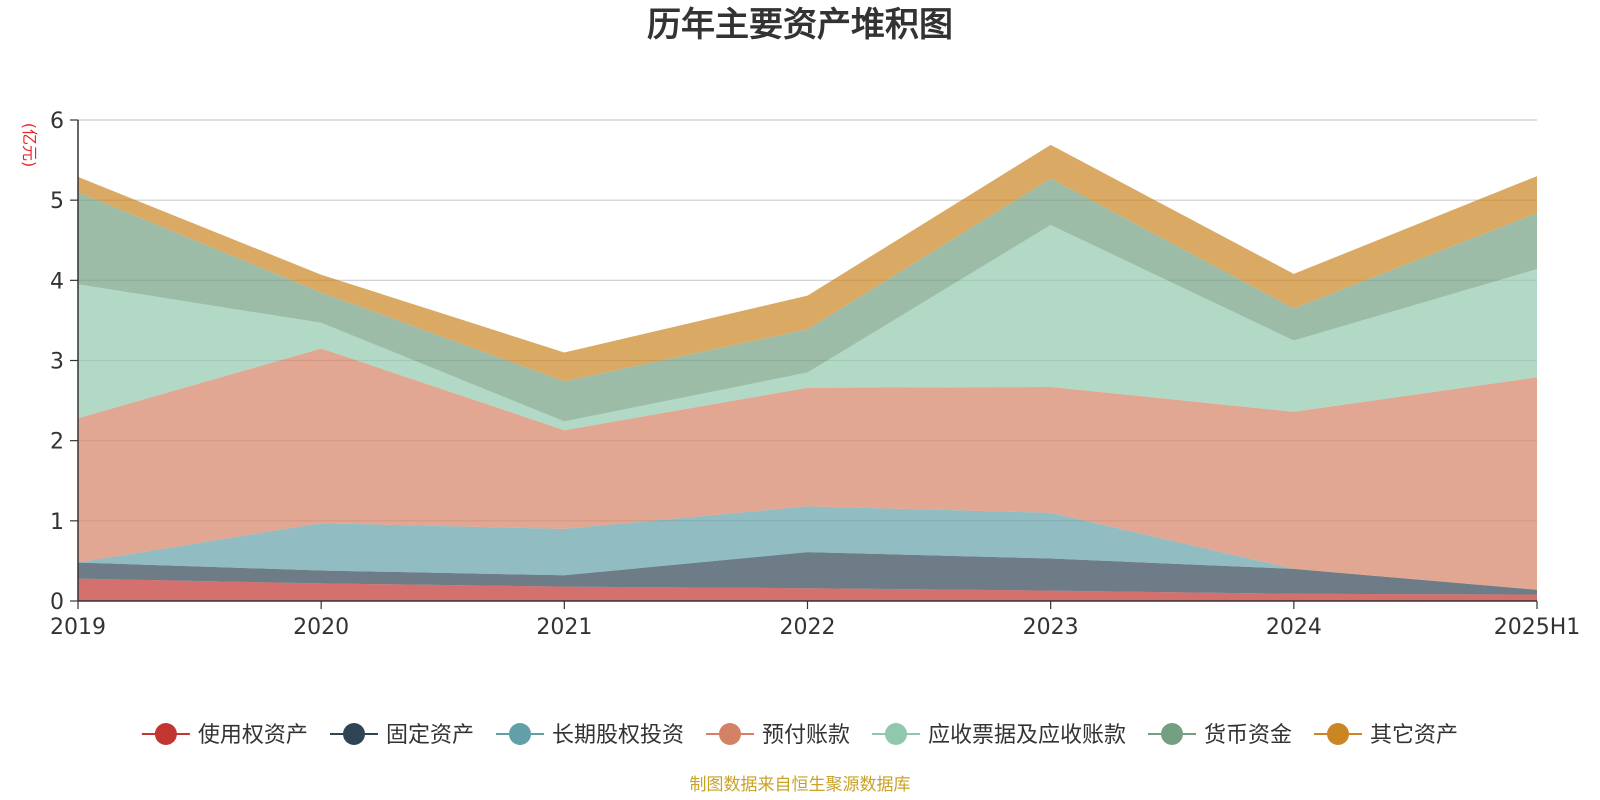 This screenshot has width=1600, height=800. I want to click on legend-label: 固定资产, so click(430, 735).